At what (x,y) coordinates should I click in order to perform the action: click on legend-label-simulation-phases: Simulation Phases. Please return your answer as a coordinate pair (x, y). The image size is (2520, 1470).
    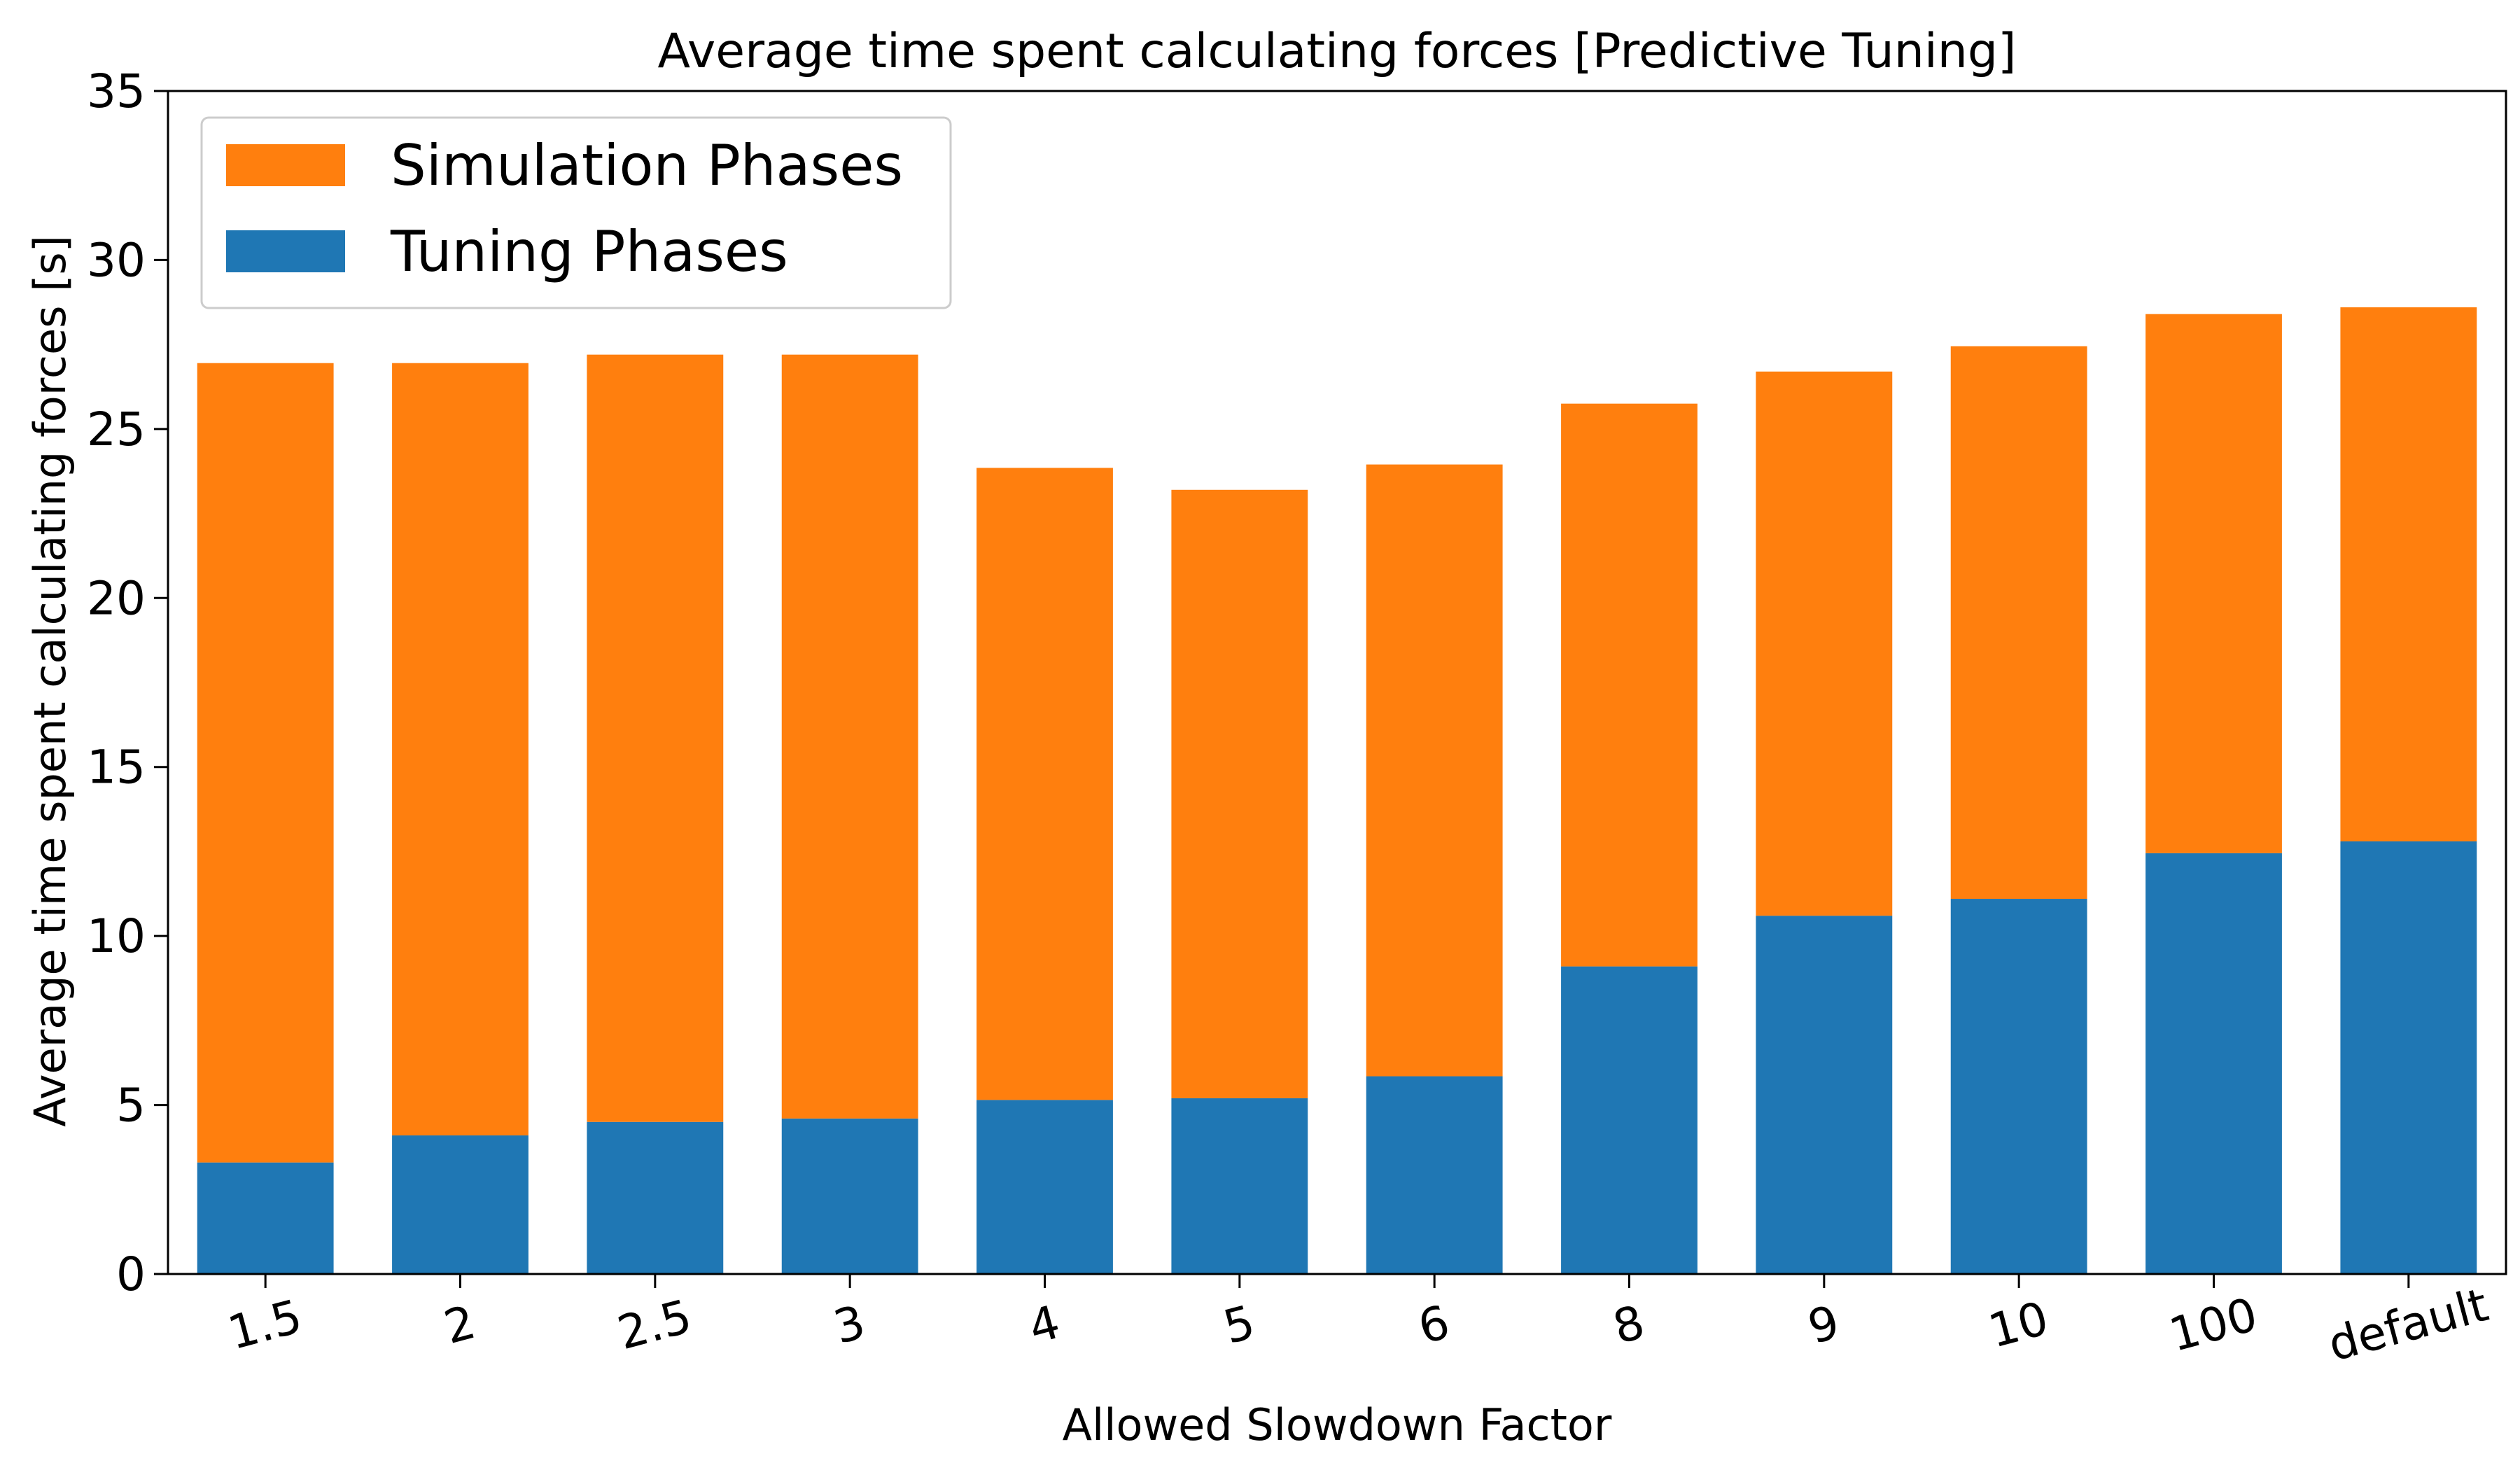
    Looking at the image, I should click on (647, 165).